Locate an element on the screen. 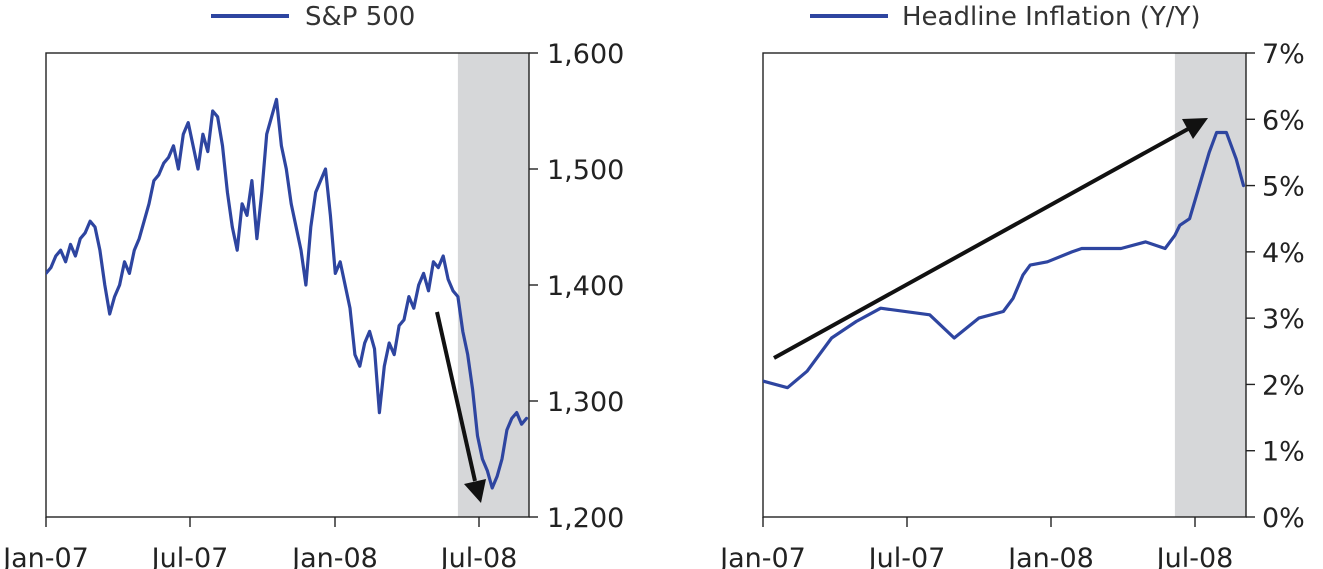 This screenshot has width=1323, height=569. sp500-y-tick-label: 1,500 is located at coordinates (585, 170).